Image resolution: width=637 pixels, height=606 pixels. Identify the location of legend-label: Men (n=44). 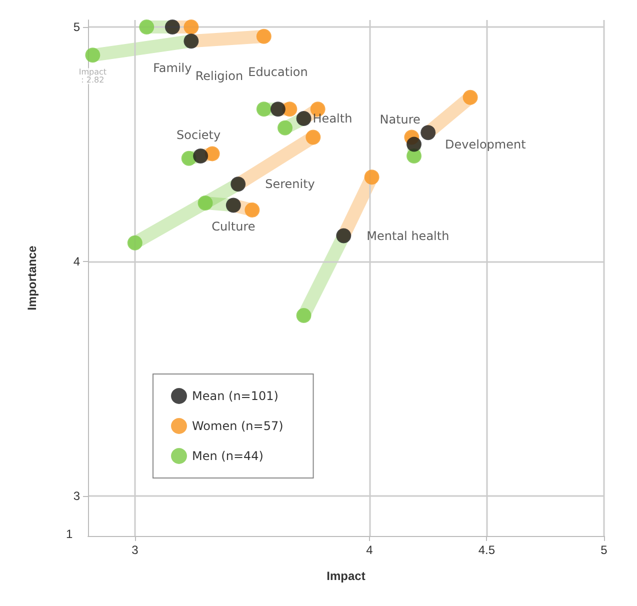
(228, 456).